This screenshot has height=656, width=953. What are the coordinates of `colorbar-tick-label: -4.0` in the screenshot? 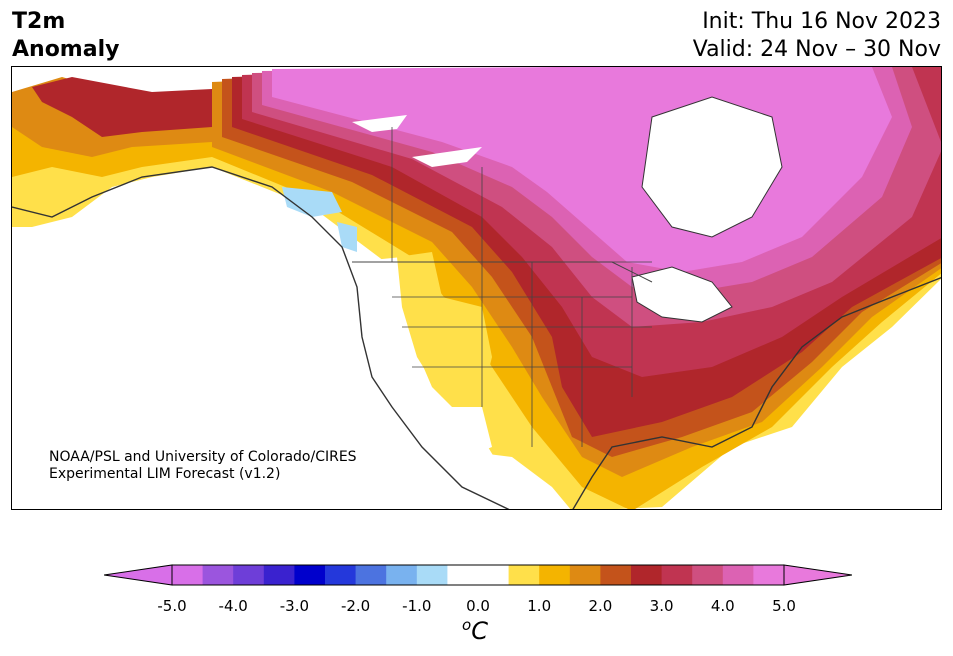 It's located at (233, 606).